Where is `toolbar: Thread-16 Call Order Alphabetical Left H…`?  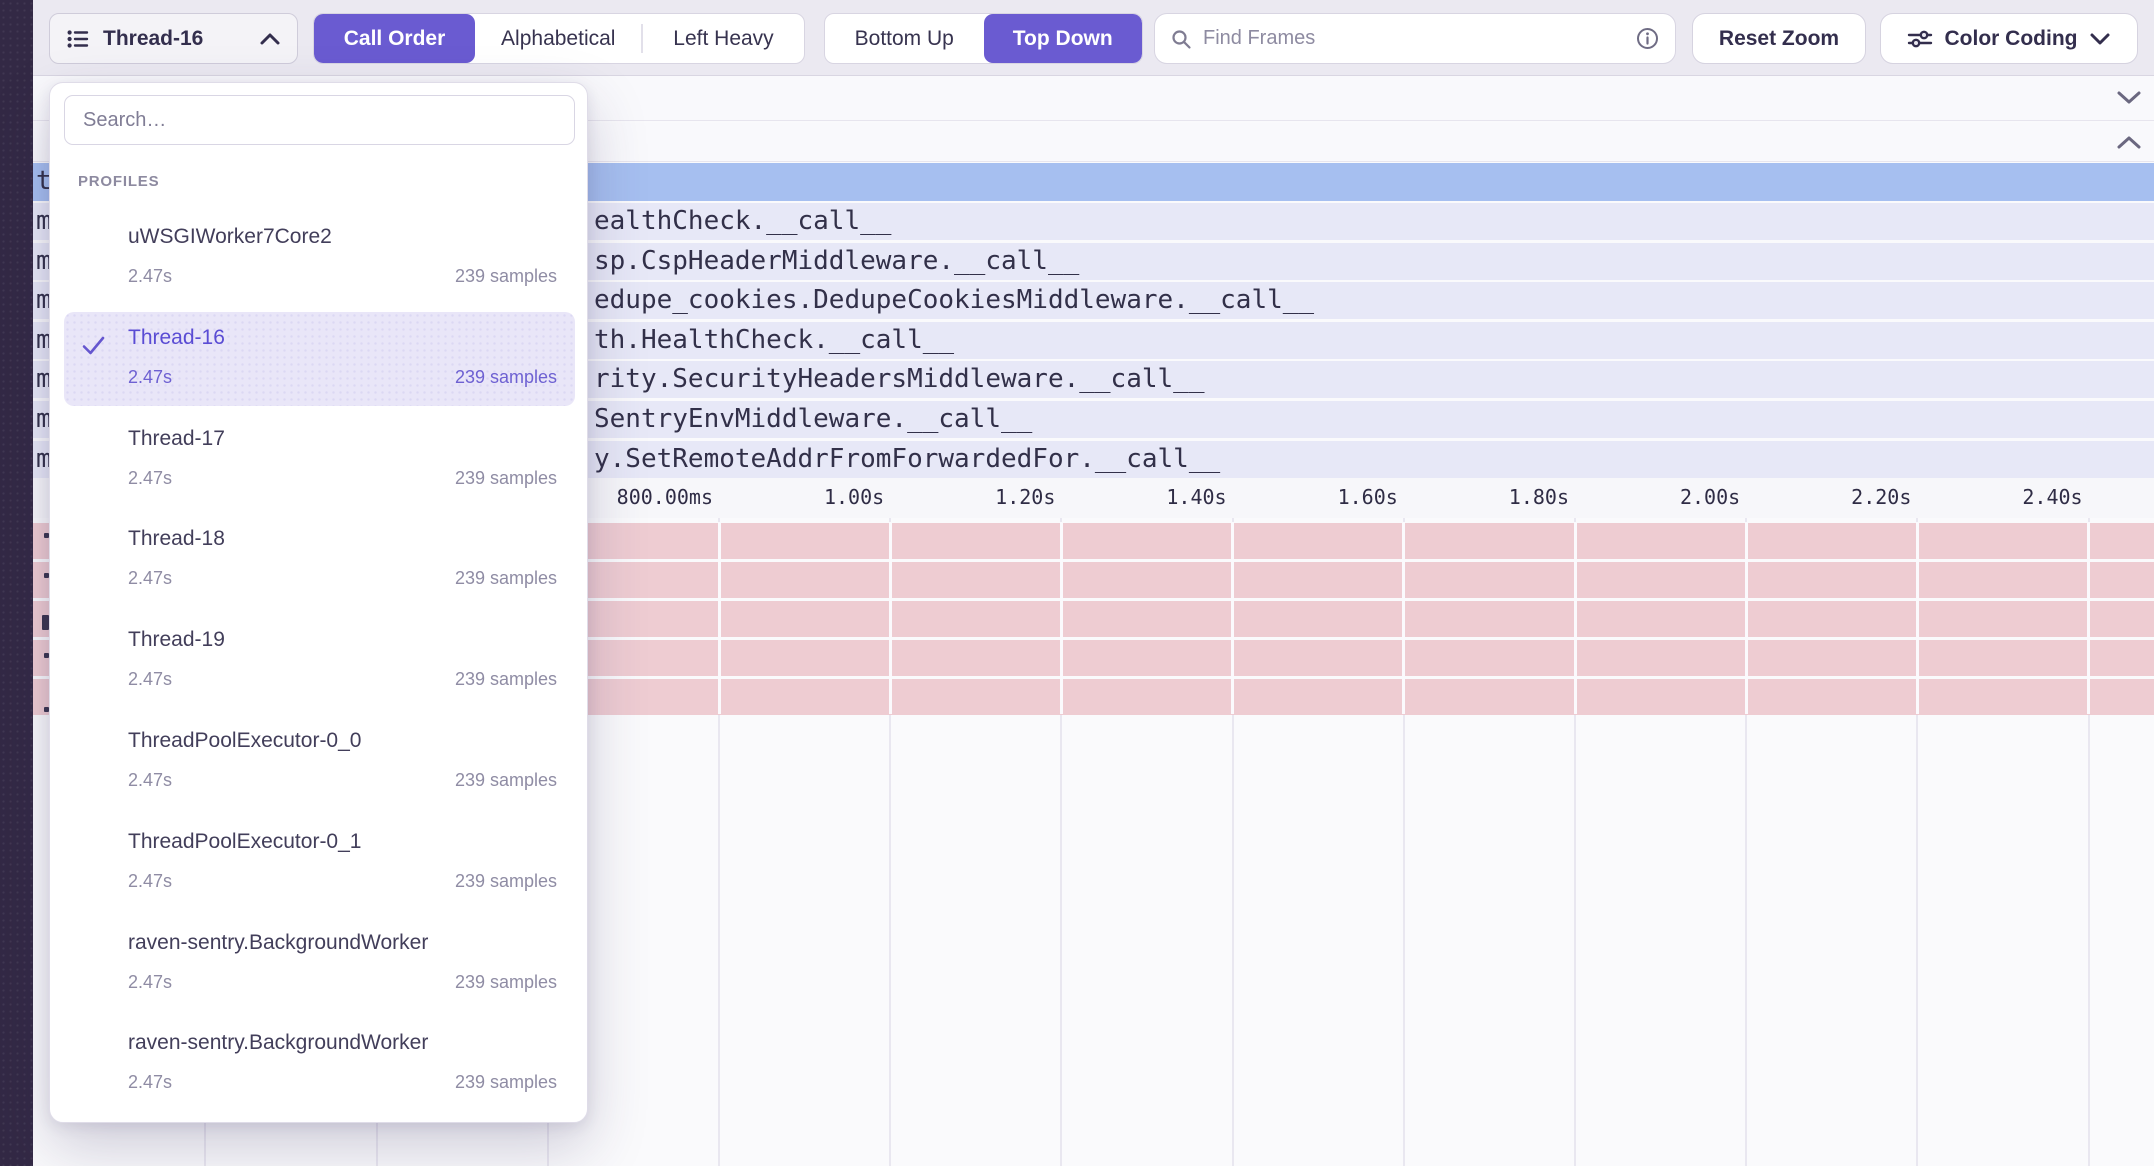
toolbar: Thread-16 Call Order Alphabetical Left H… is located at coordinates (1093, 38).